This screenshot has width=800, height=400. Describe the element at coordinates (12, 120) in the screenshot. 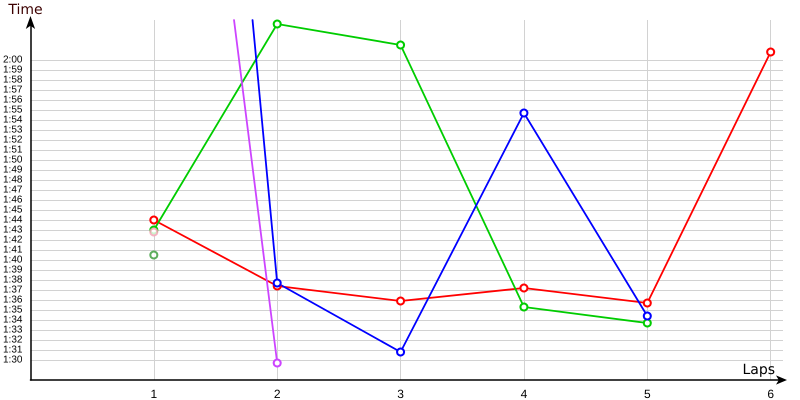

I see `y-tick-label: 1:54` at that location.